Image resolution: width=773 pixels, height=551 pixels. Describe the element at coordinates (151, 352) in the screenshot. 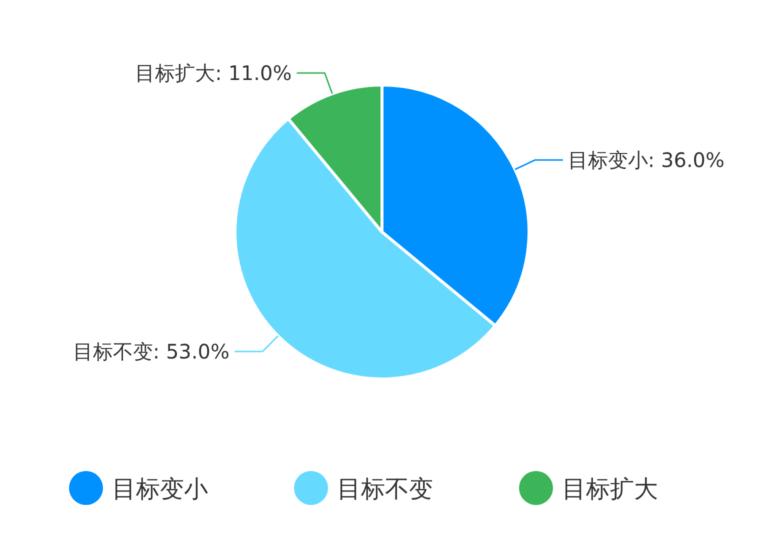

I see `data-label: 目标不变: 53.0%` at that location.